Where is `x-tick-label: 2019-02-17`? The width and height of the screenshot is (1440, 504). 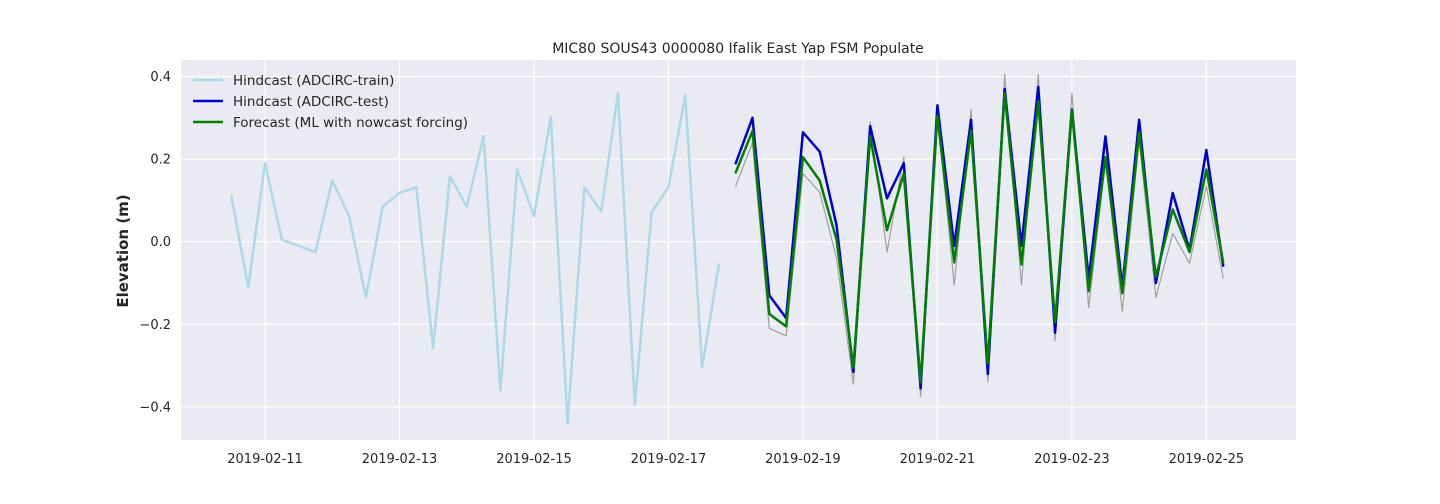 x-tick-label: 2019-02-17 is located at coordinates (669, 459).